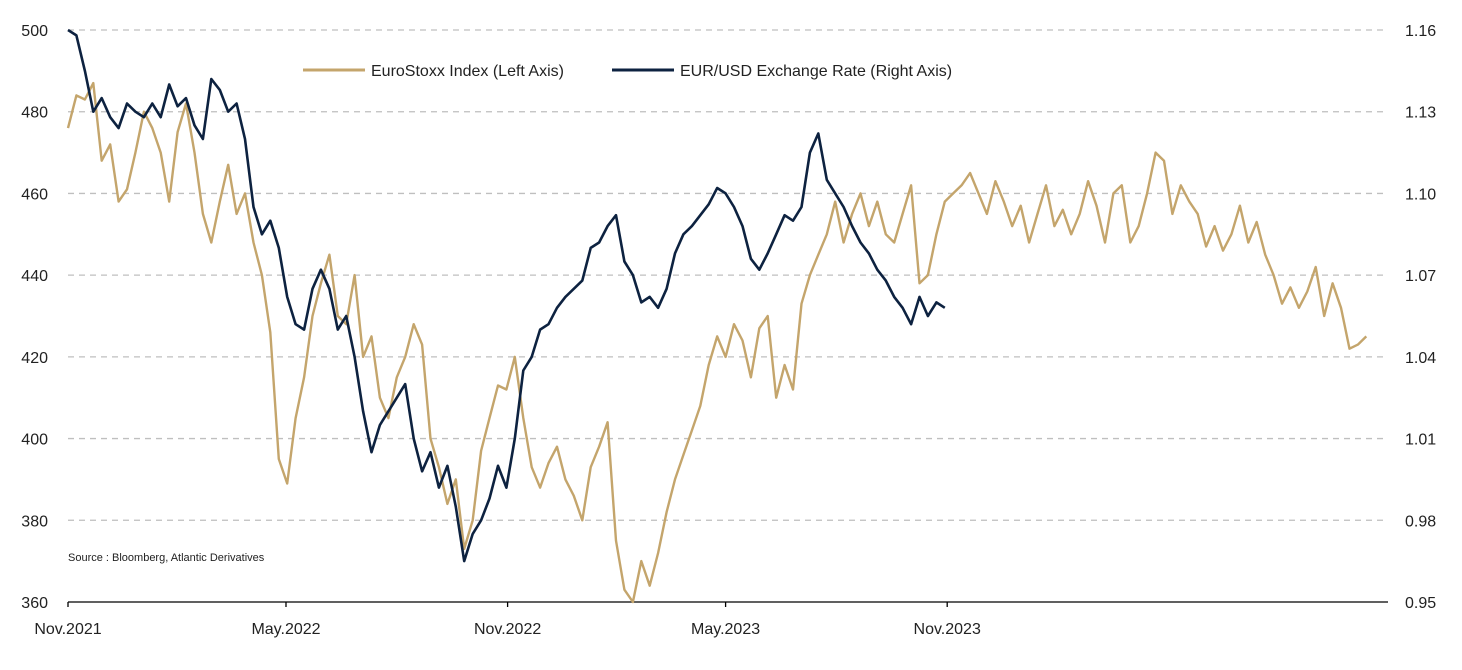 Image resolution: width=1462 pixels, height=670 pixels. What do you see at coordinates (1420, 603) in the screenshot?
I see `y-right-tick-label: 0.95` at bounding box center [1420, 603].